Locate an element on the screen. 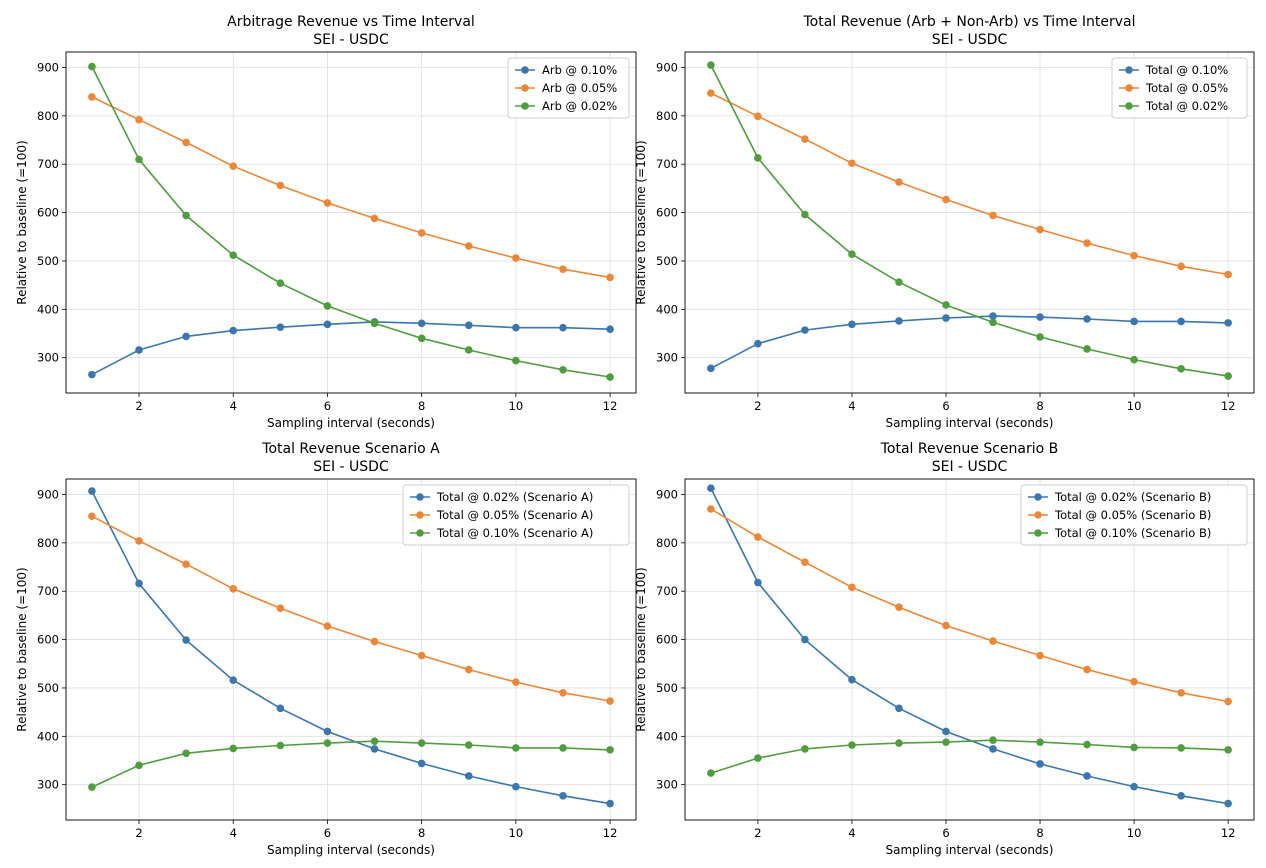 The image size is (1266, 868). legend-label: Total @ 0.05% (Scenario B) is located at coordinates (1132, 515).